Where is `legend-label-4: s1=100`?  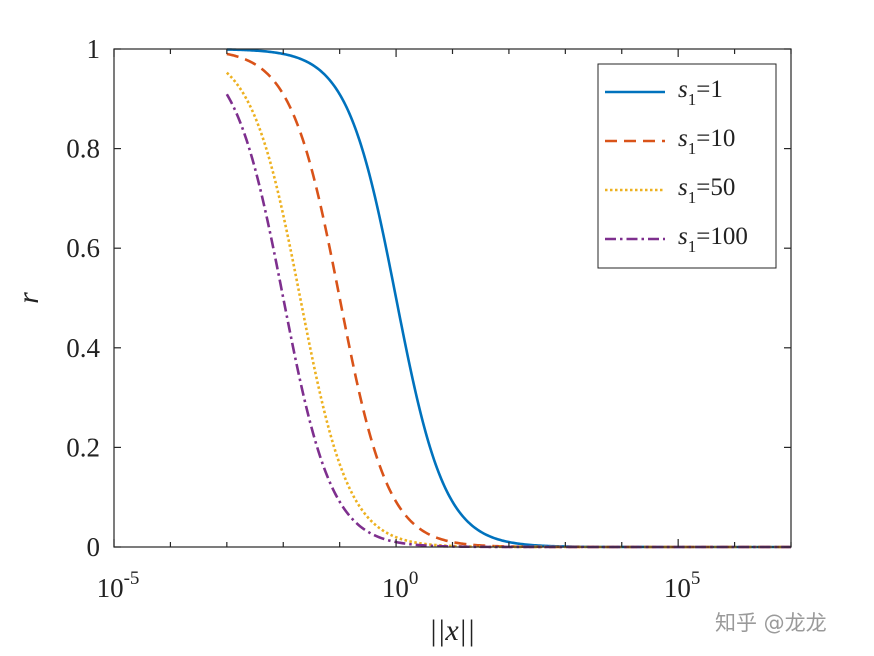 legend-label-4: s1=100 is located at coordinates (713, 239).